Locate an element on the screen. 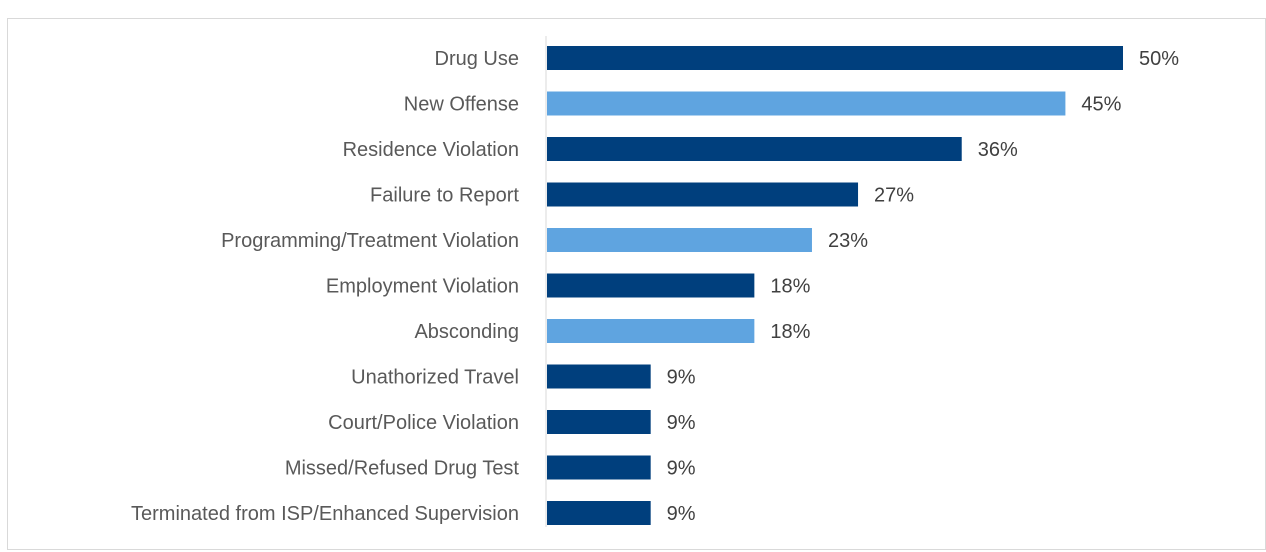 This screenshot has width=1266, height=552. category-label: Terminated from ISP/Enhanced Supervision is located at coordinates (325, 514).